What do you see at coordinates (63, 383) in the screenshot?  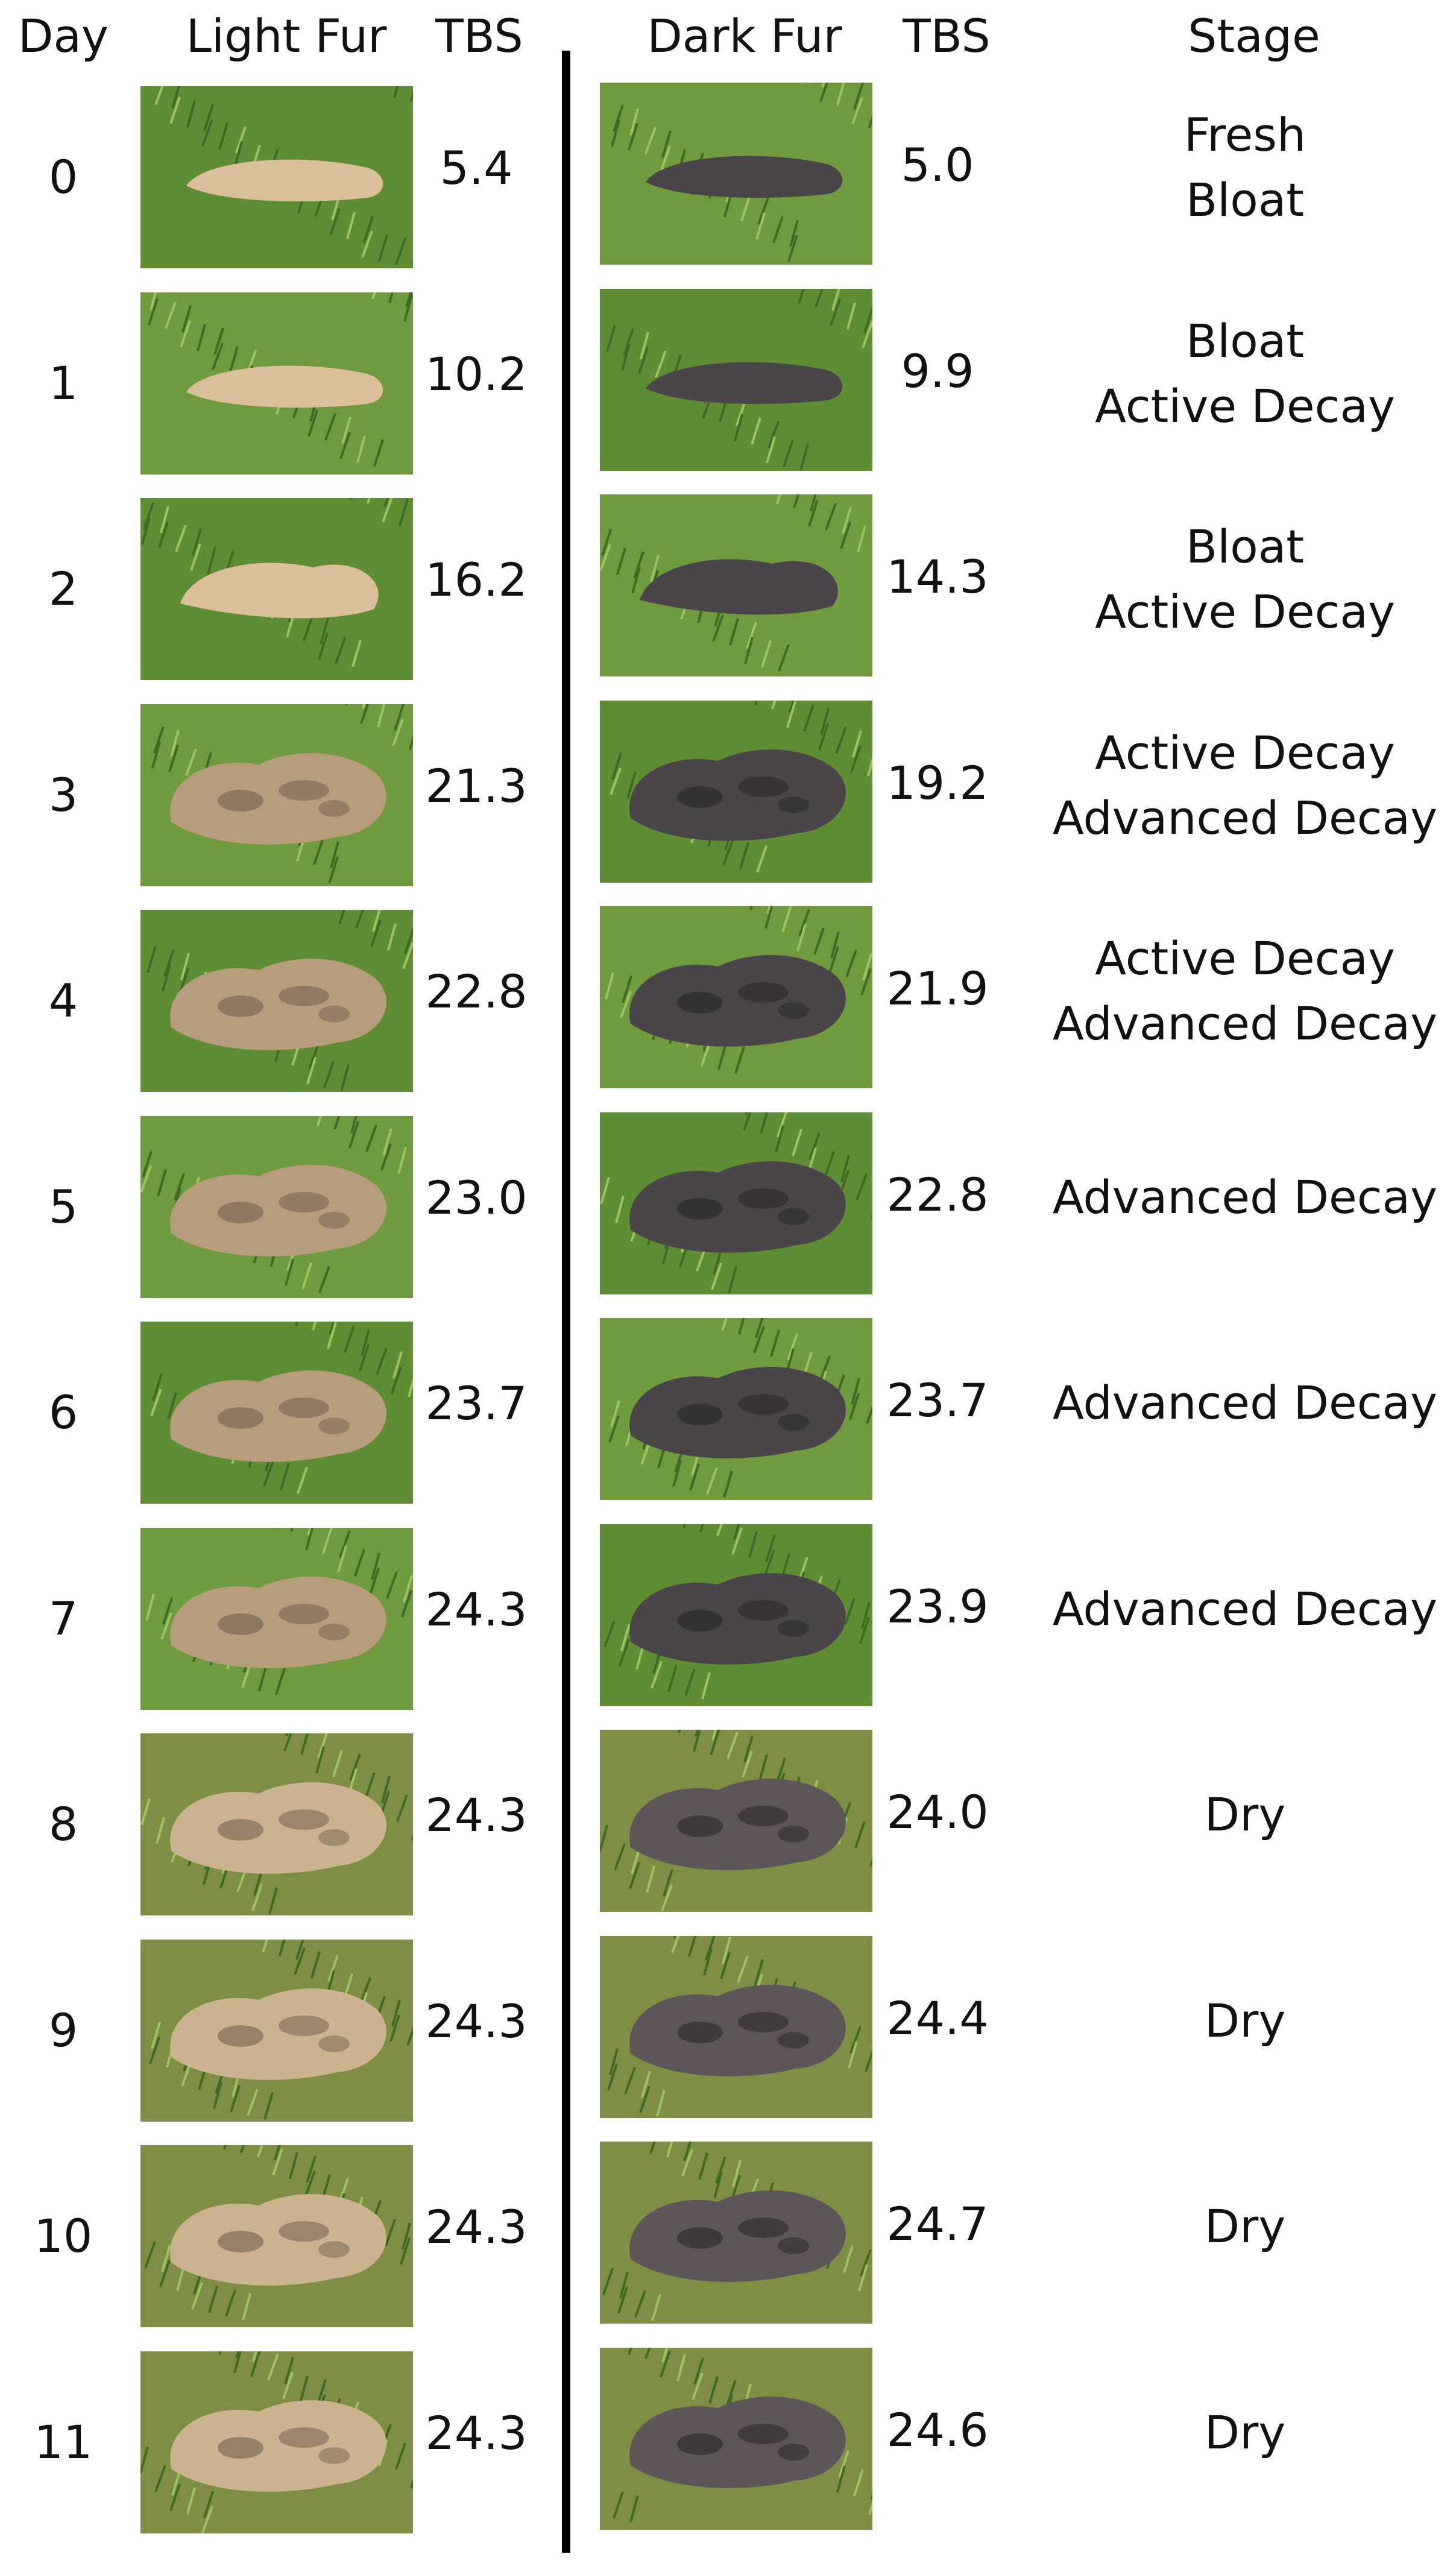 I see `day-label: 1` at bounding box center [63, 383].